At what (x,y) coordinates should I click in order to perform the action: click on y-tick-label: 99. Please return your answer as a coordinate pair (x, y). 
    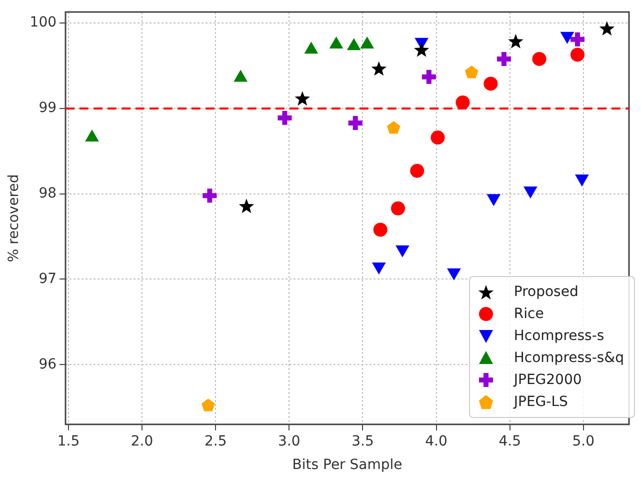
    Looking at the image, I should click on (47, 108).